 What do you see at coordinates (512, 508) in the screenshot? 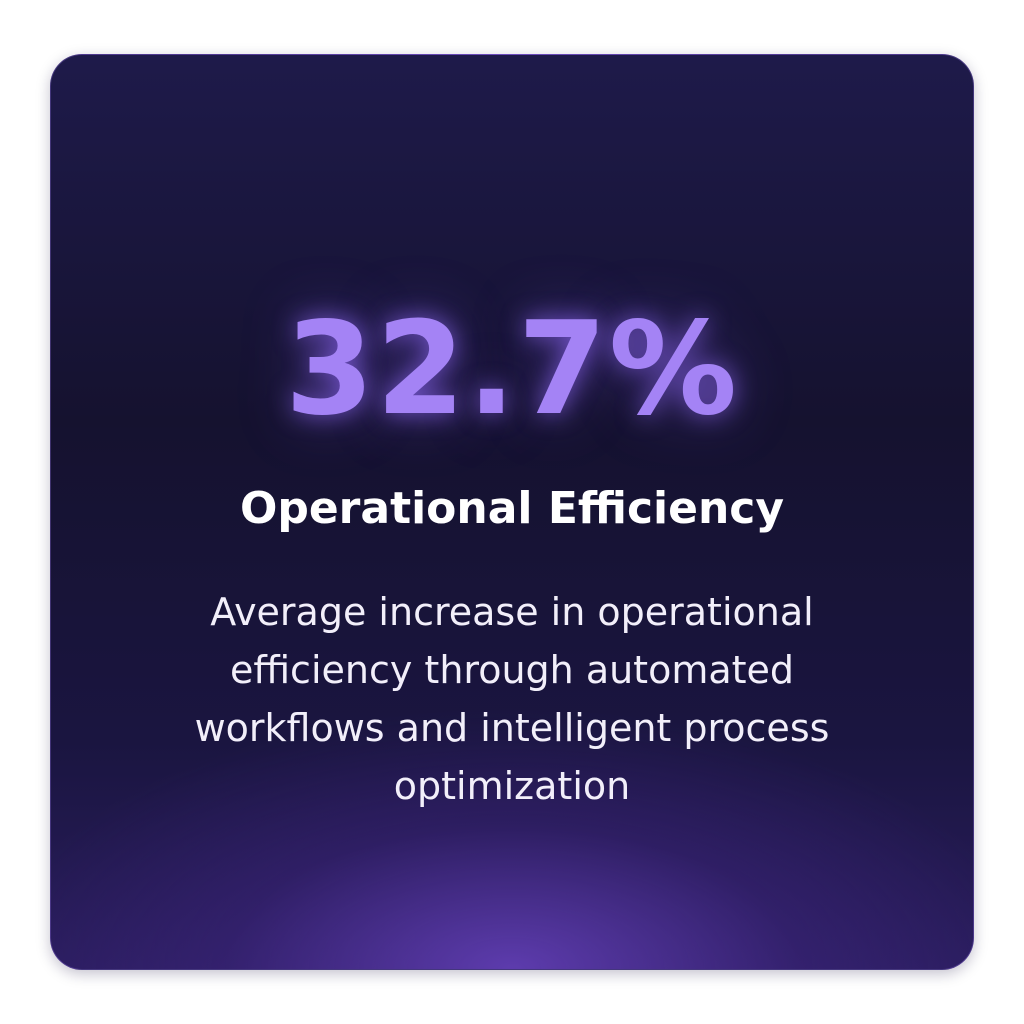
I see `stat-title: Operational Efficiency` at bounding box center [512, 508].